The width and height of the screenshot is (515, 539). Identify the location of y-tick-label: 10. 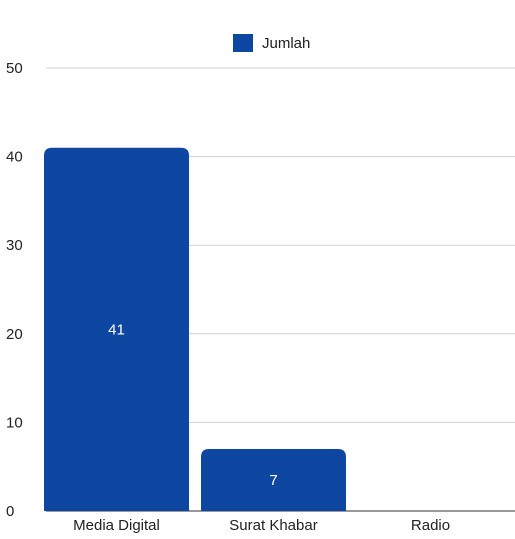
(14, 422).